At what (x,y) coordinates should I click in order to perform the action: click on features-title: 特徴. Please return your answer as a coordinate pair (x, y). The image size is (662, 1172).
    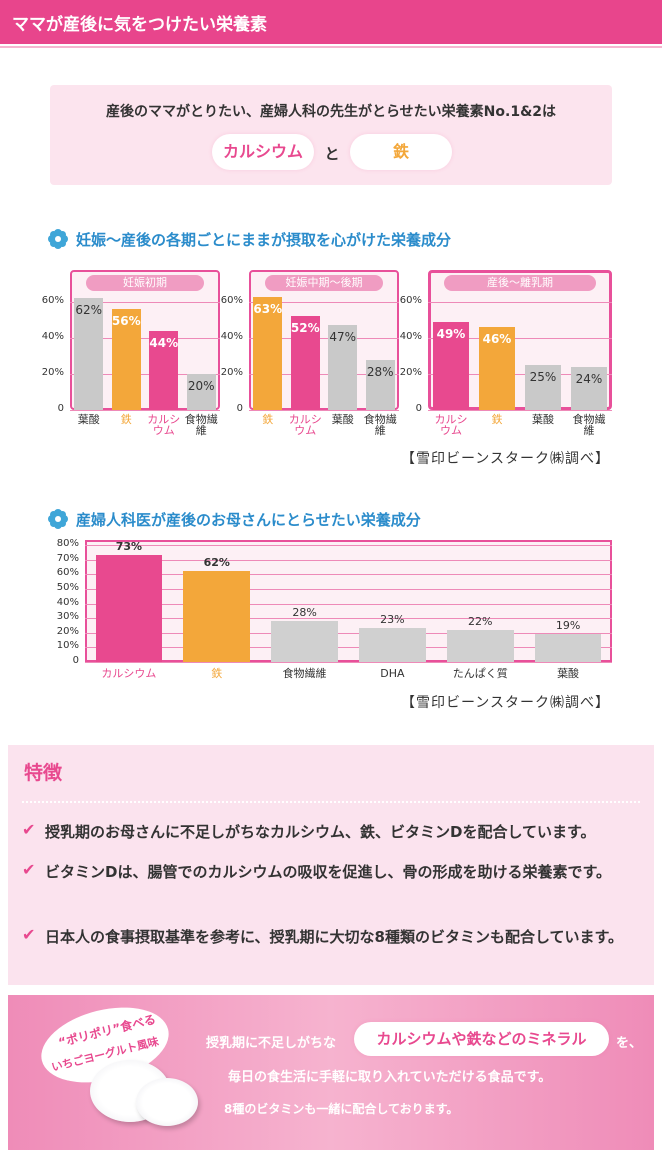
    Looking at the image, I should click on (43, 773).